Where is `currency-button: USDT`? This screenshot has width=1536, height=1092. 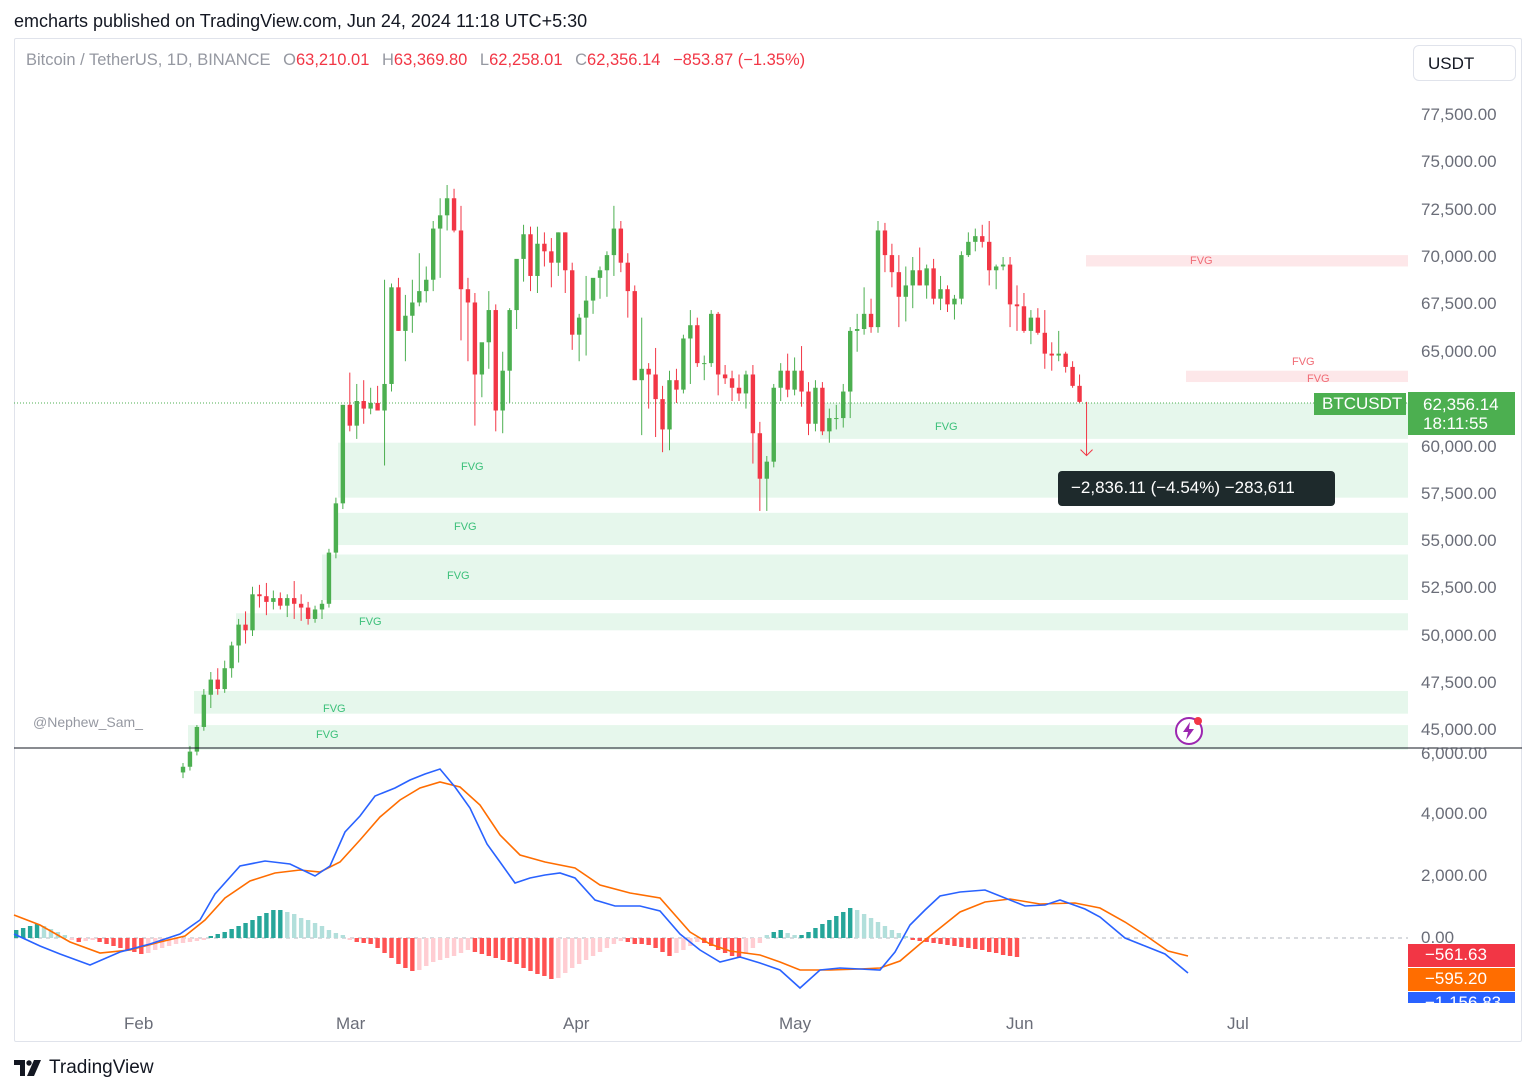
currency-button: USDT is located at coordinates (1464, 63).